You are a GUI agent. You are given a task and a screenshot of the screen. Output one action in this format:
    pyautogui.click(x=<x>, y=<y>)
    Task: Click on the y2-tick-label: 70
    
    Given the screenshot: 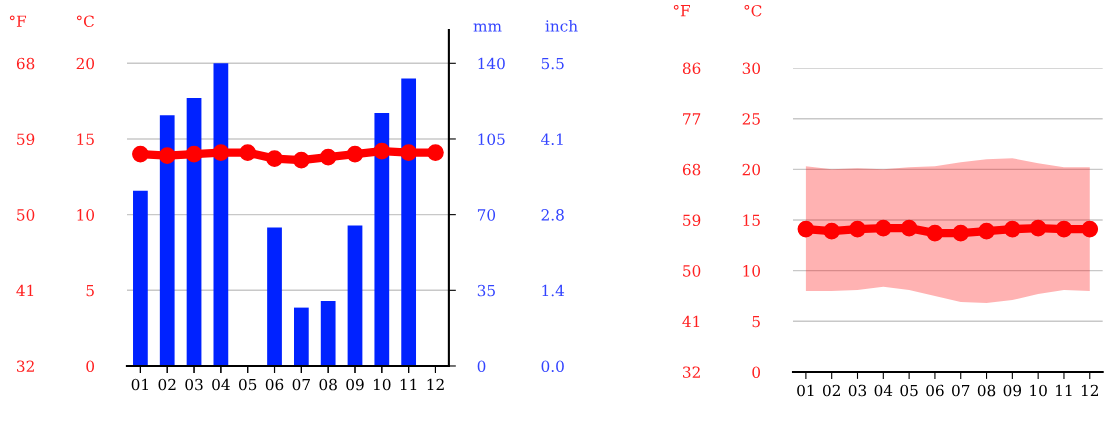 What is the action you would take?
    pyautogui.click(x=486, y=215)
    